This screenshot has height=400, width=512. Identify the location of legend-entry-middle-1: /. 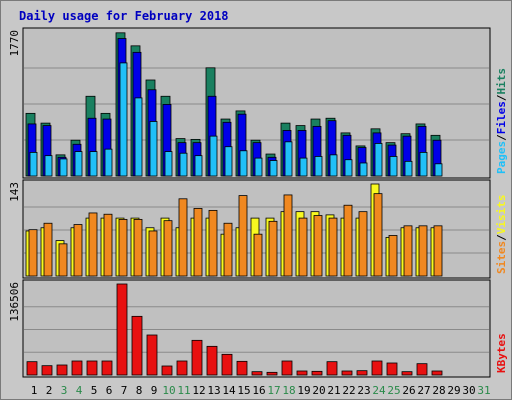
(501, 237).